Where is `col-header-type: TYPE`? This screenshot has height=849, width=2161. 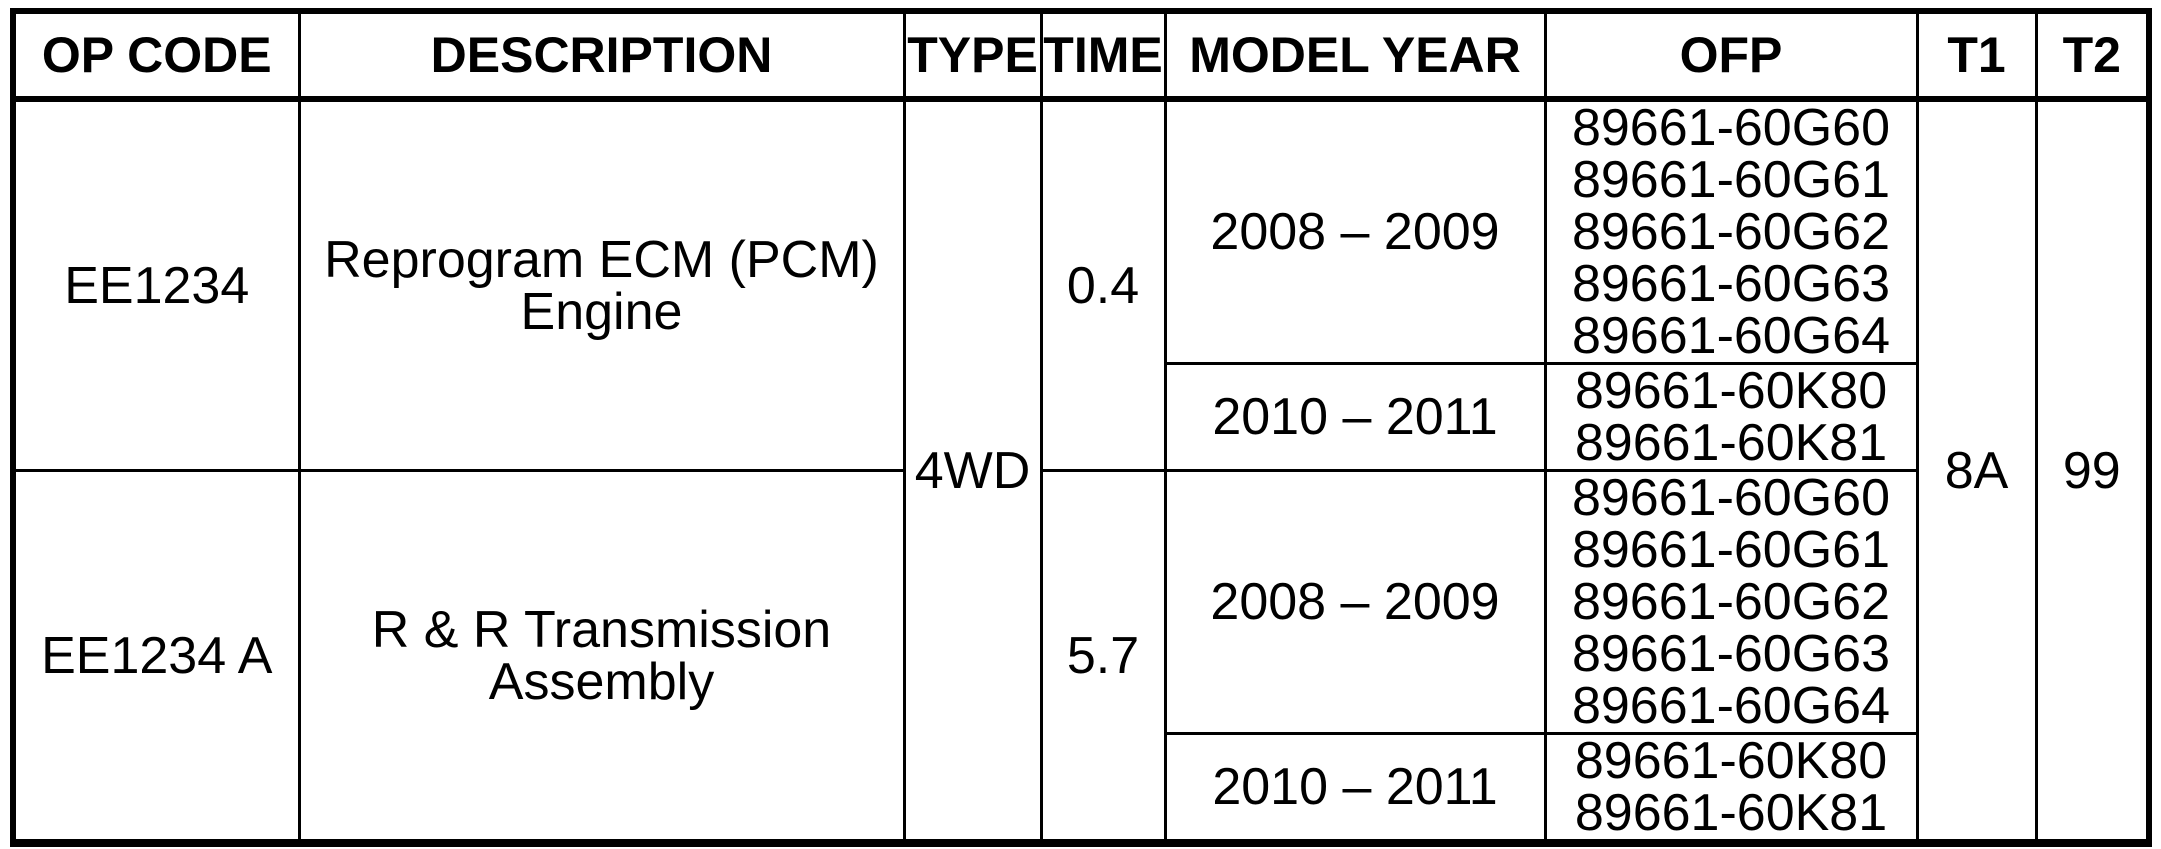
col-header-type: TYPE is located at coordinates (972, 55).